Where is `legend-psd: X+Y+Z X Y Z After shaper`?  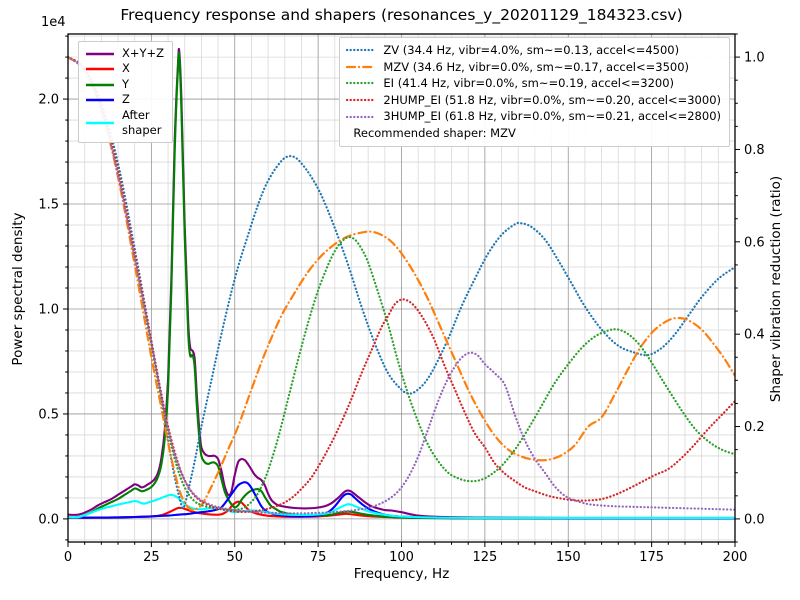 legend-psd: X+Y+Z X Y Z After shaper is located at coordinates (126, 92).